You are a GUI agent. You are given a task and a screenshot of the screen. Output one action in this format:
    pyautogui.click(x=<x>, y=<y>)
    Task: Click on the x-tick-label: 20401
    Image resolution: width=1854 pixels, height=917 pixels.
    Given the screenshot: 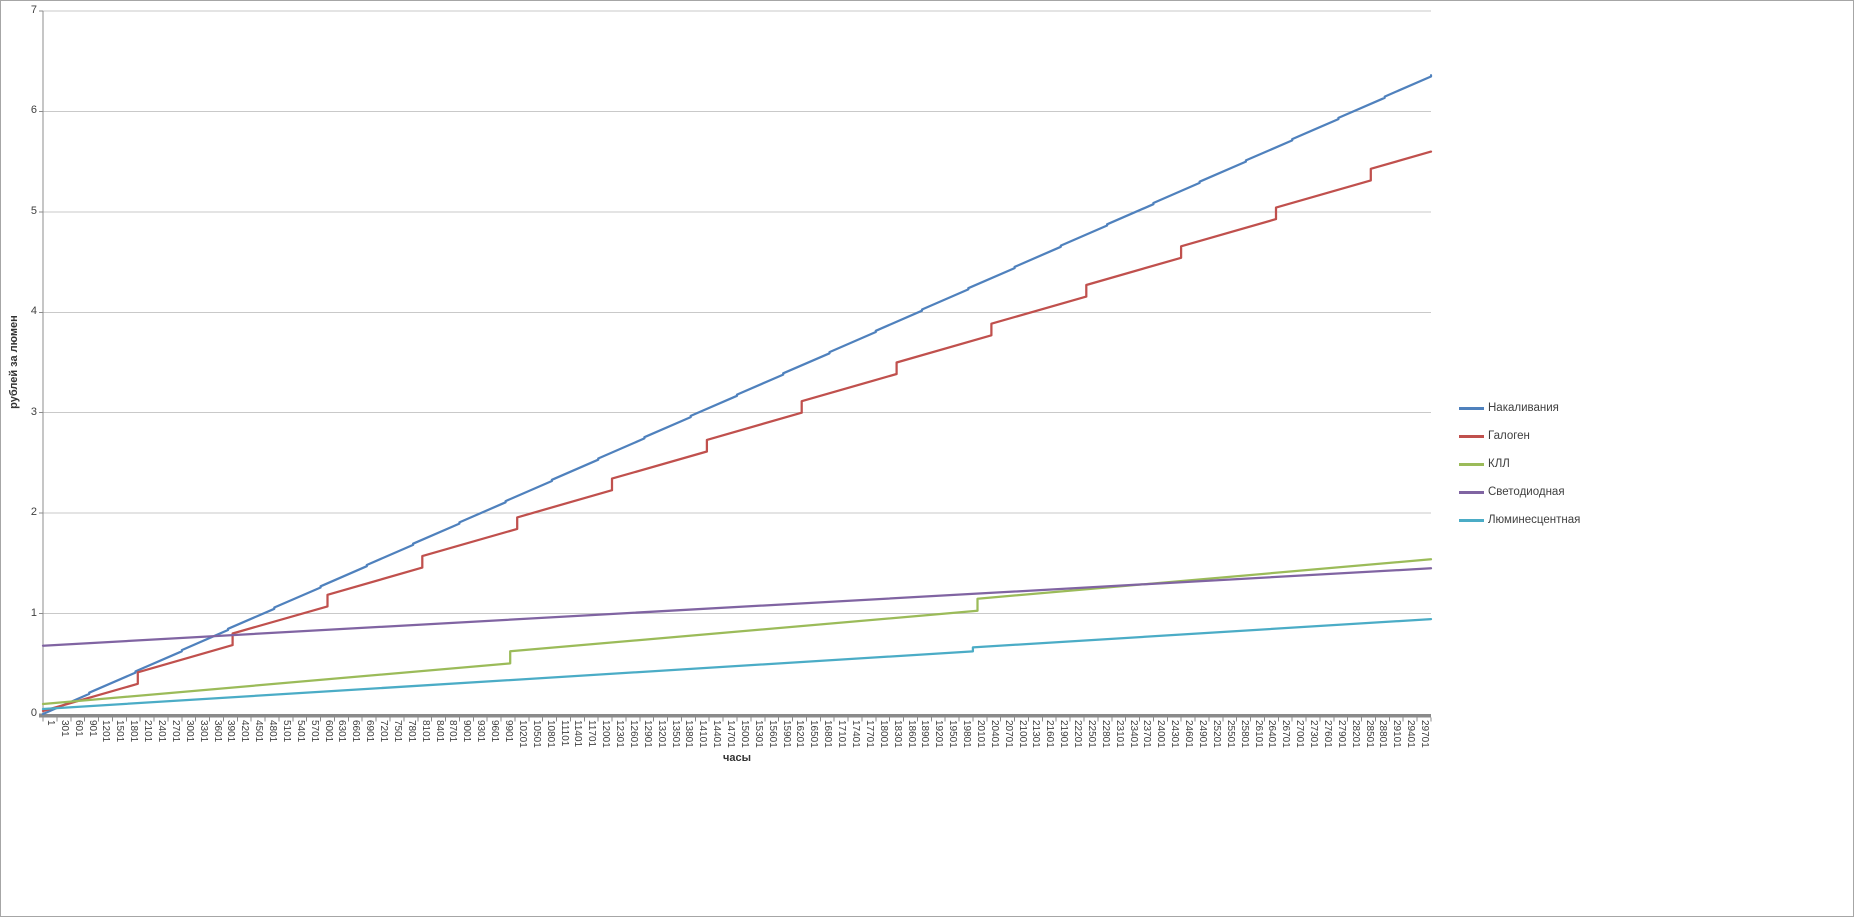 What is the action you would take?
    pyautogui.click(x=994, y=734)
    